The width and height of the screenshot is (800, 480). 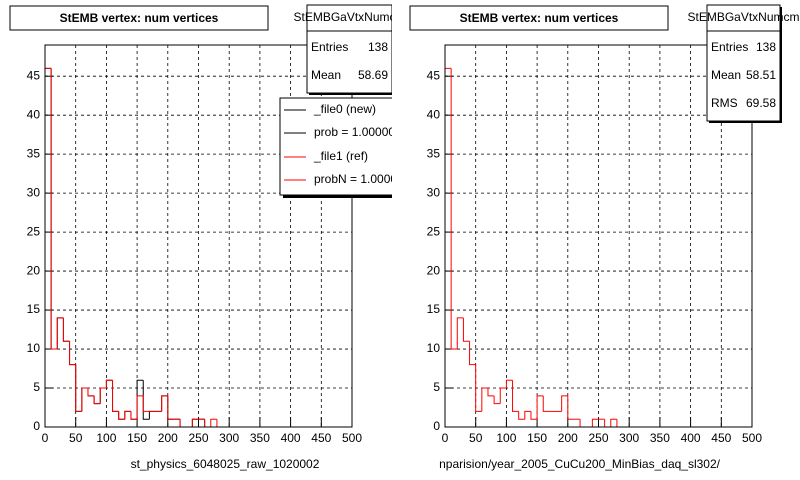 What do you see at coordinates (34, 192) in the screenshot?
I see `y-tick-label: 30` at bounding box center [34, 192].